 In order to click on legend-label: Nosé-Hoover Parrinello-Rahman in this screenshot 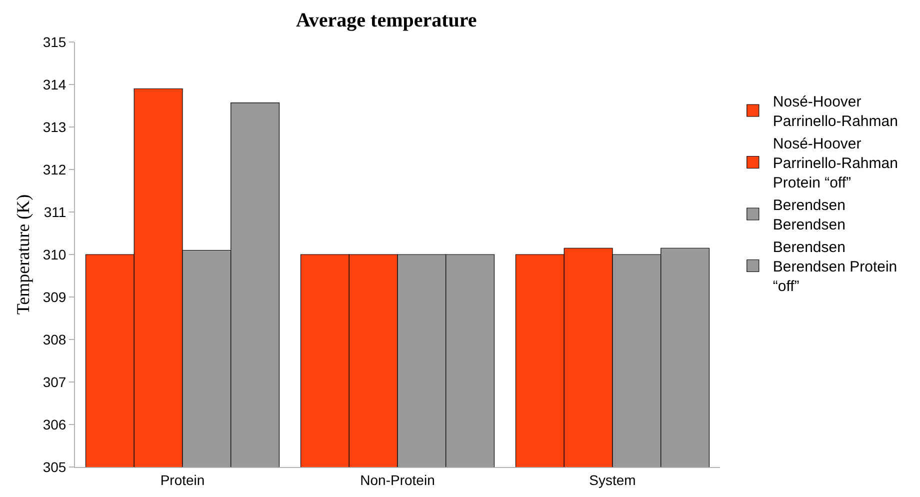, I will do `click(835, 112)`.